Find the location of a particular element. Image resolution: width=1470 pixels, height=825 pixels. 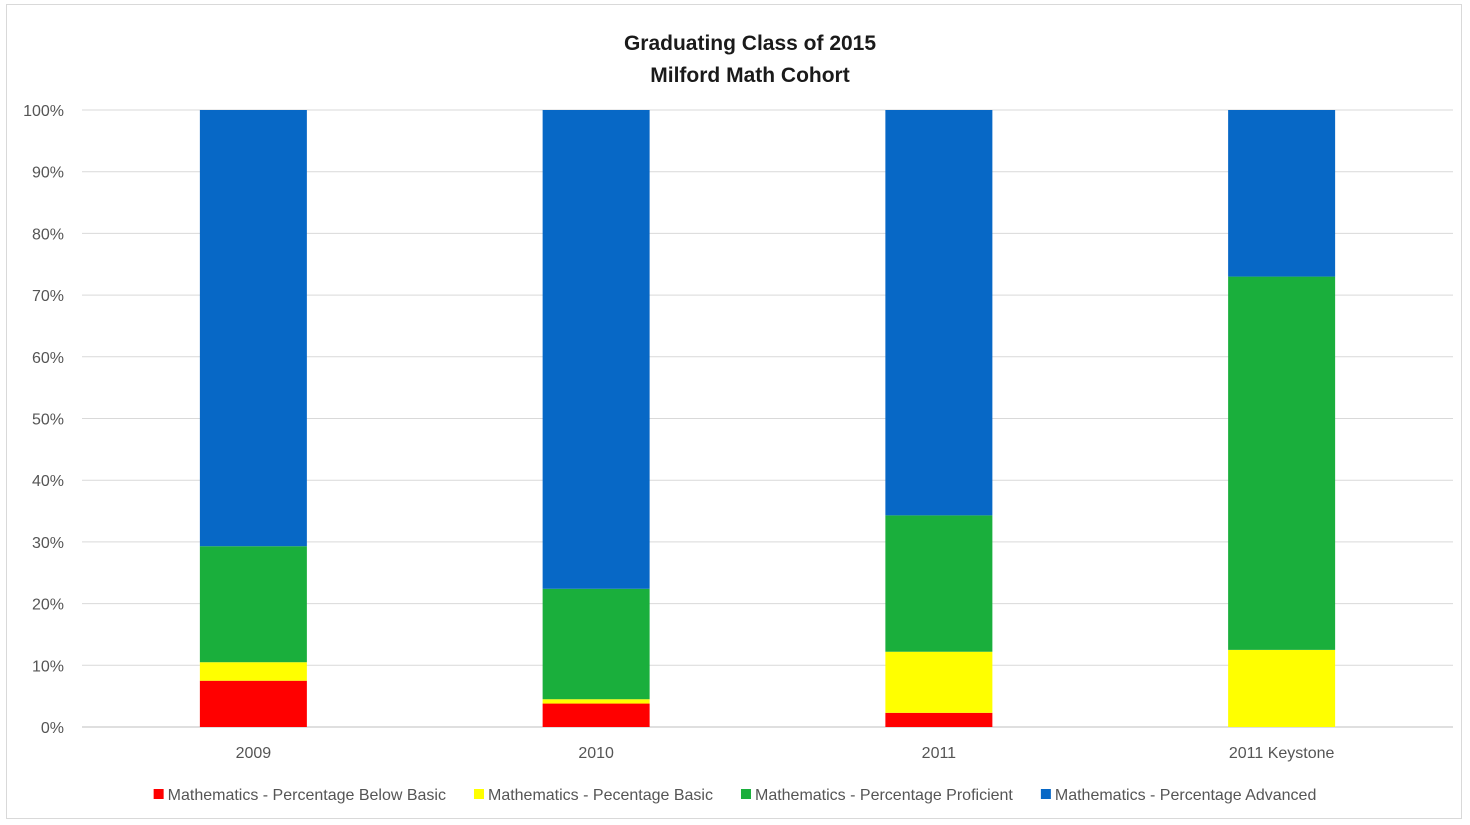

y-axis-ticks: 0% 10% 20% 30% 40% 50% 60% 70% 80% 90% 100% is located at coordinates (43, 420).